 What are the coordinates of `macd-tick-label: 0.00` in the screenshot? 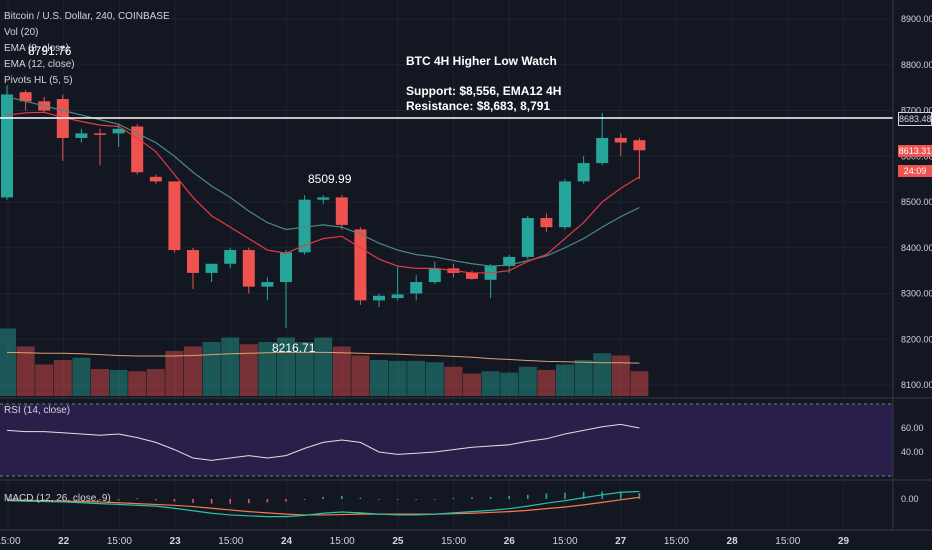 It's located at (910, 499).